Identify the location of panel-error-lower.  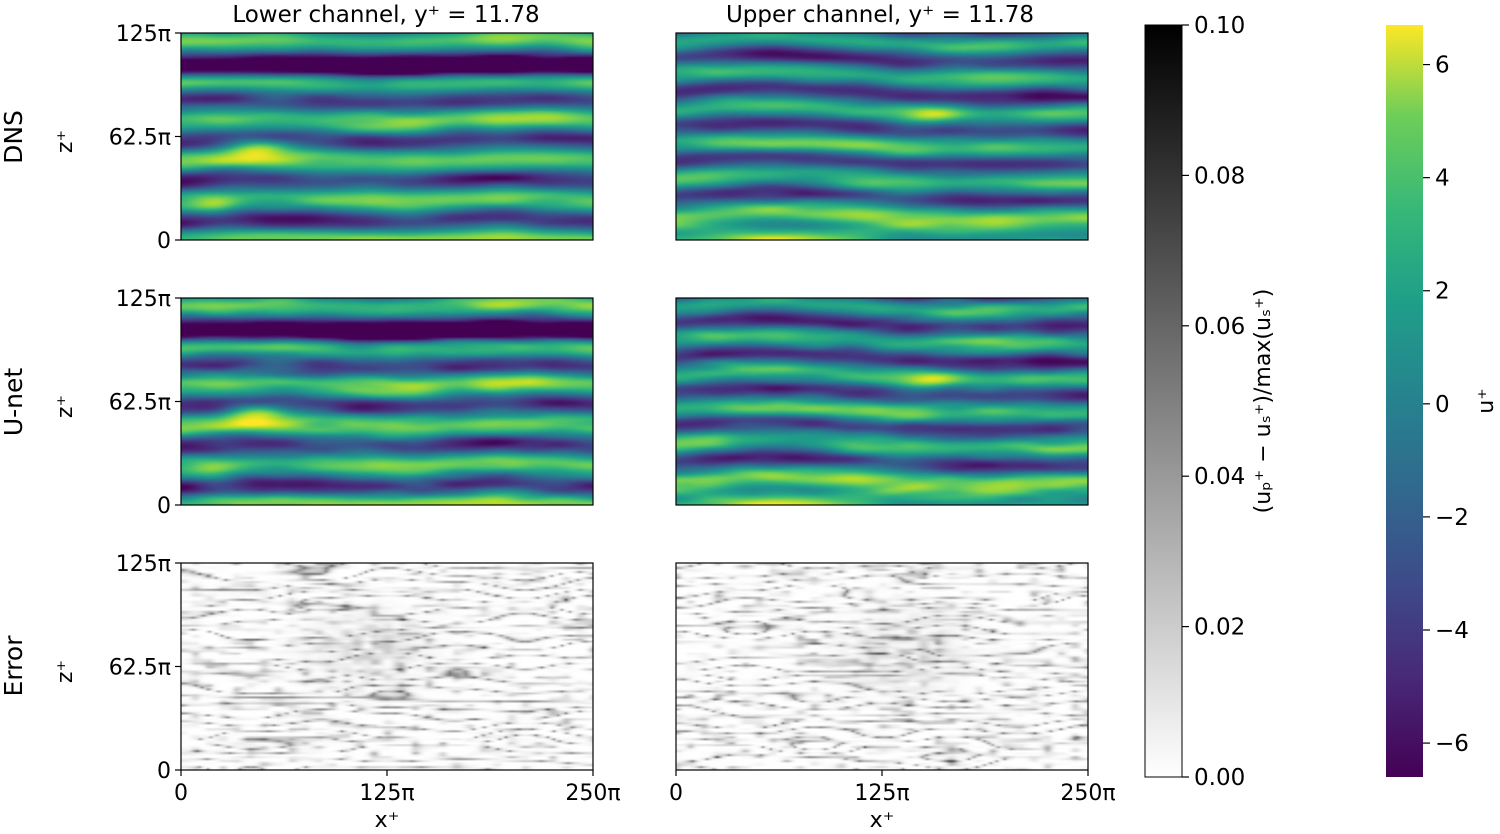
(387, 666).